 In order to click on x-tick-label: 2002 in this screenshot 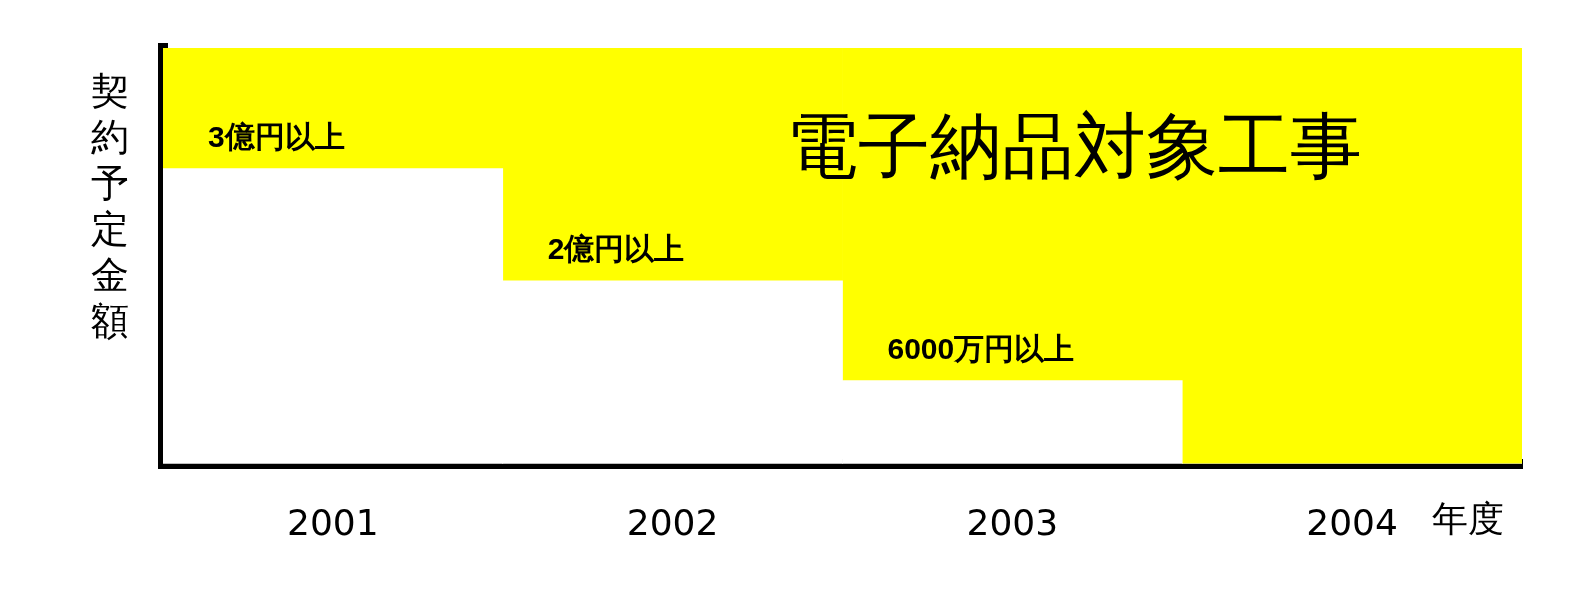, I will do `click(672, 522)`.